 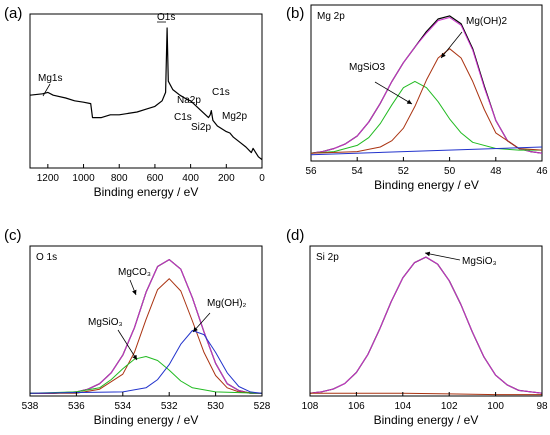 I want to click on panel-label: (d), so click(x=295, y=235).